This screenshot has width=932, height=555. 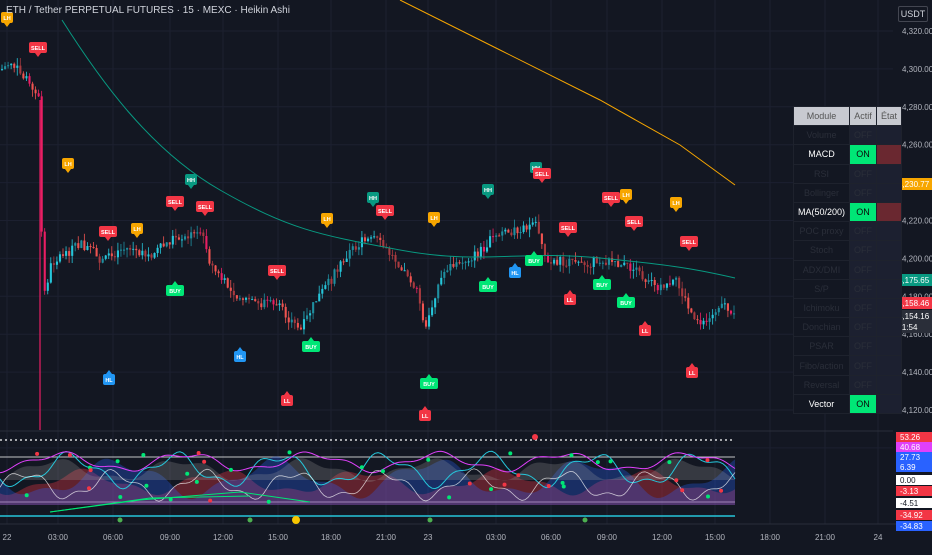 I want to click on price-tick: 4,140.00, so click(x=917, y=372).